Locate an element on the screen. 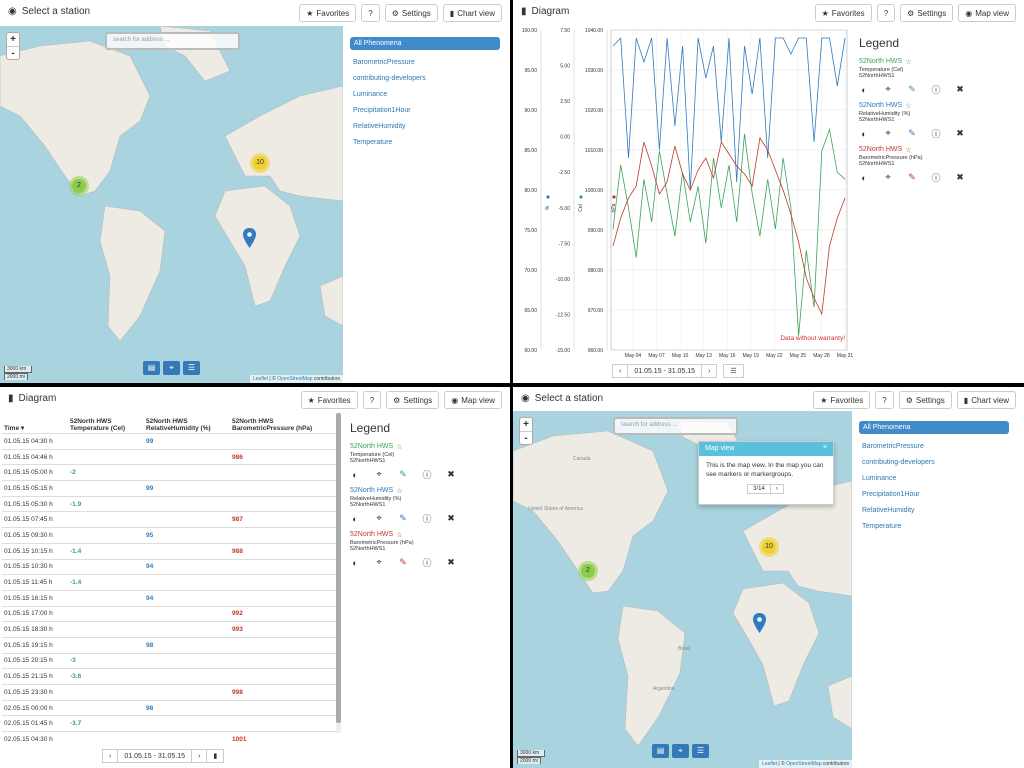 This screenshot has height=768, width=1024. osm-link: OpenStreetMap is located at coordinates (295, 379).